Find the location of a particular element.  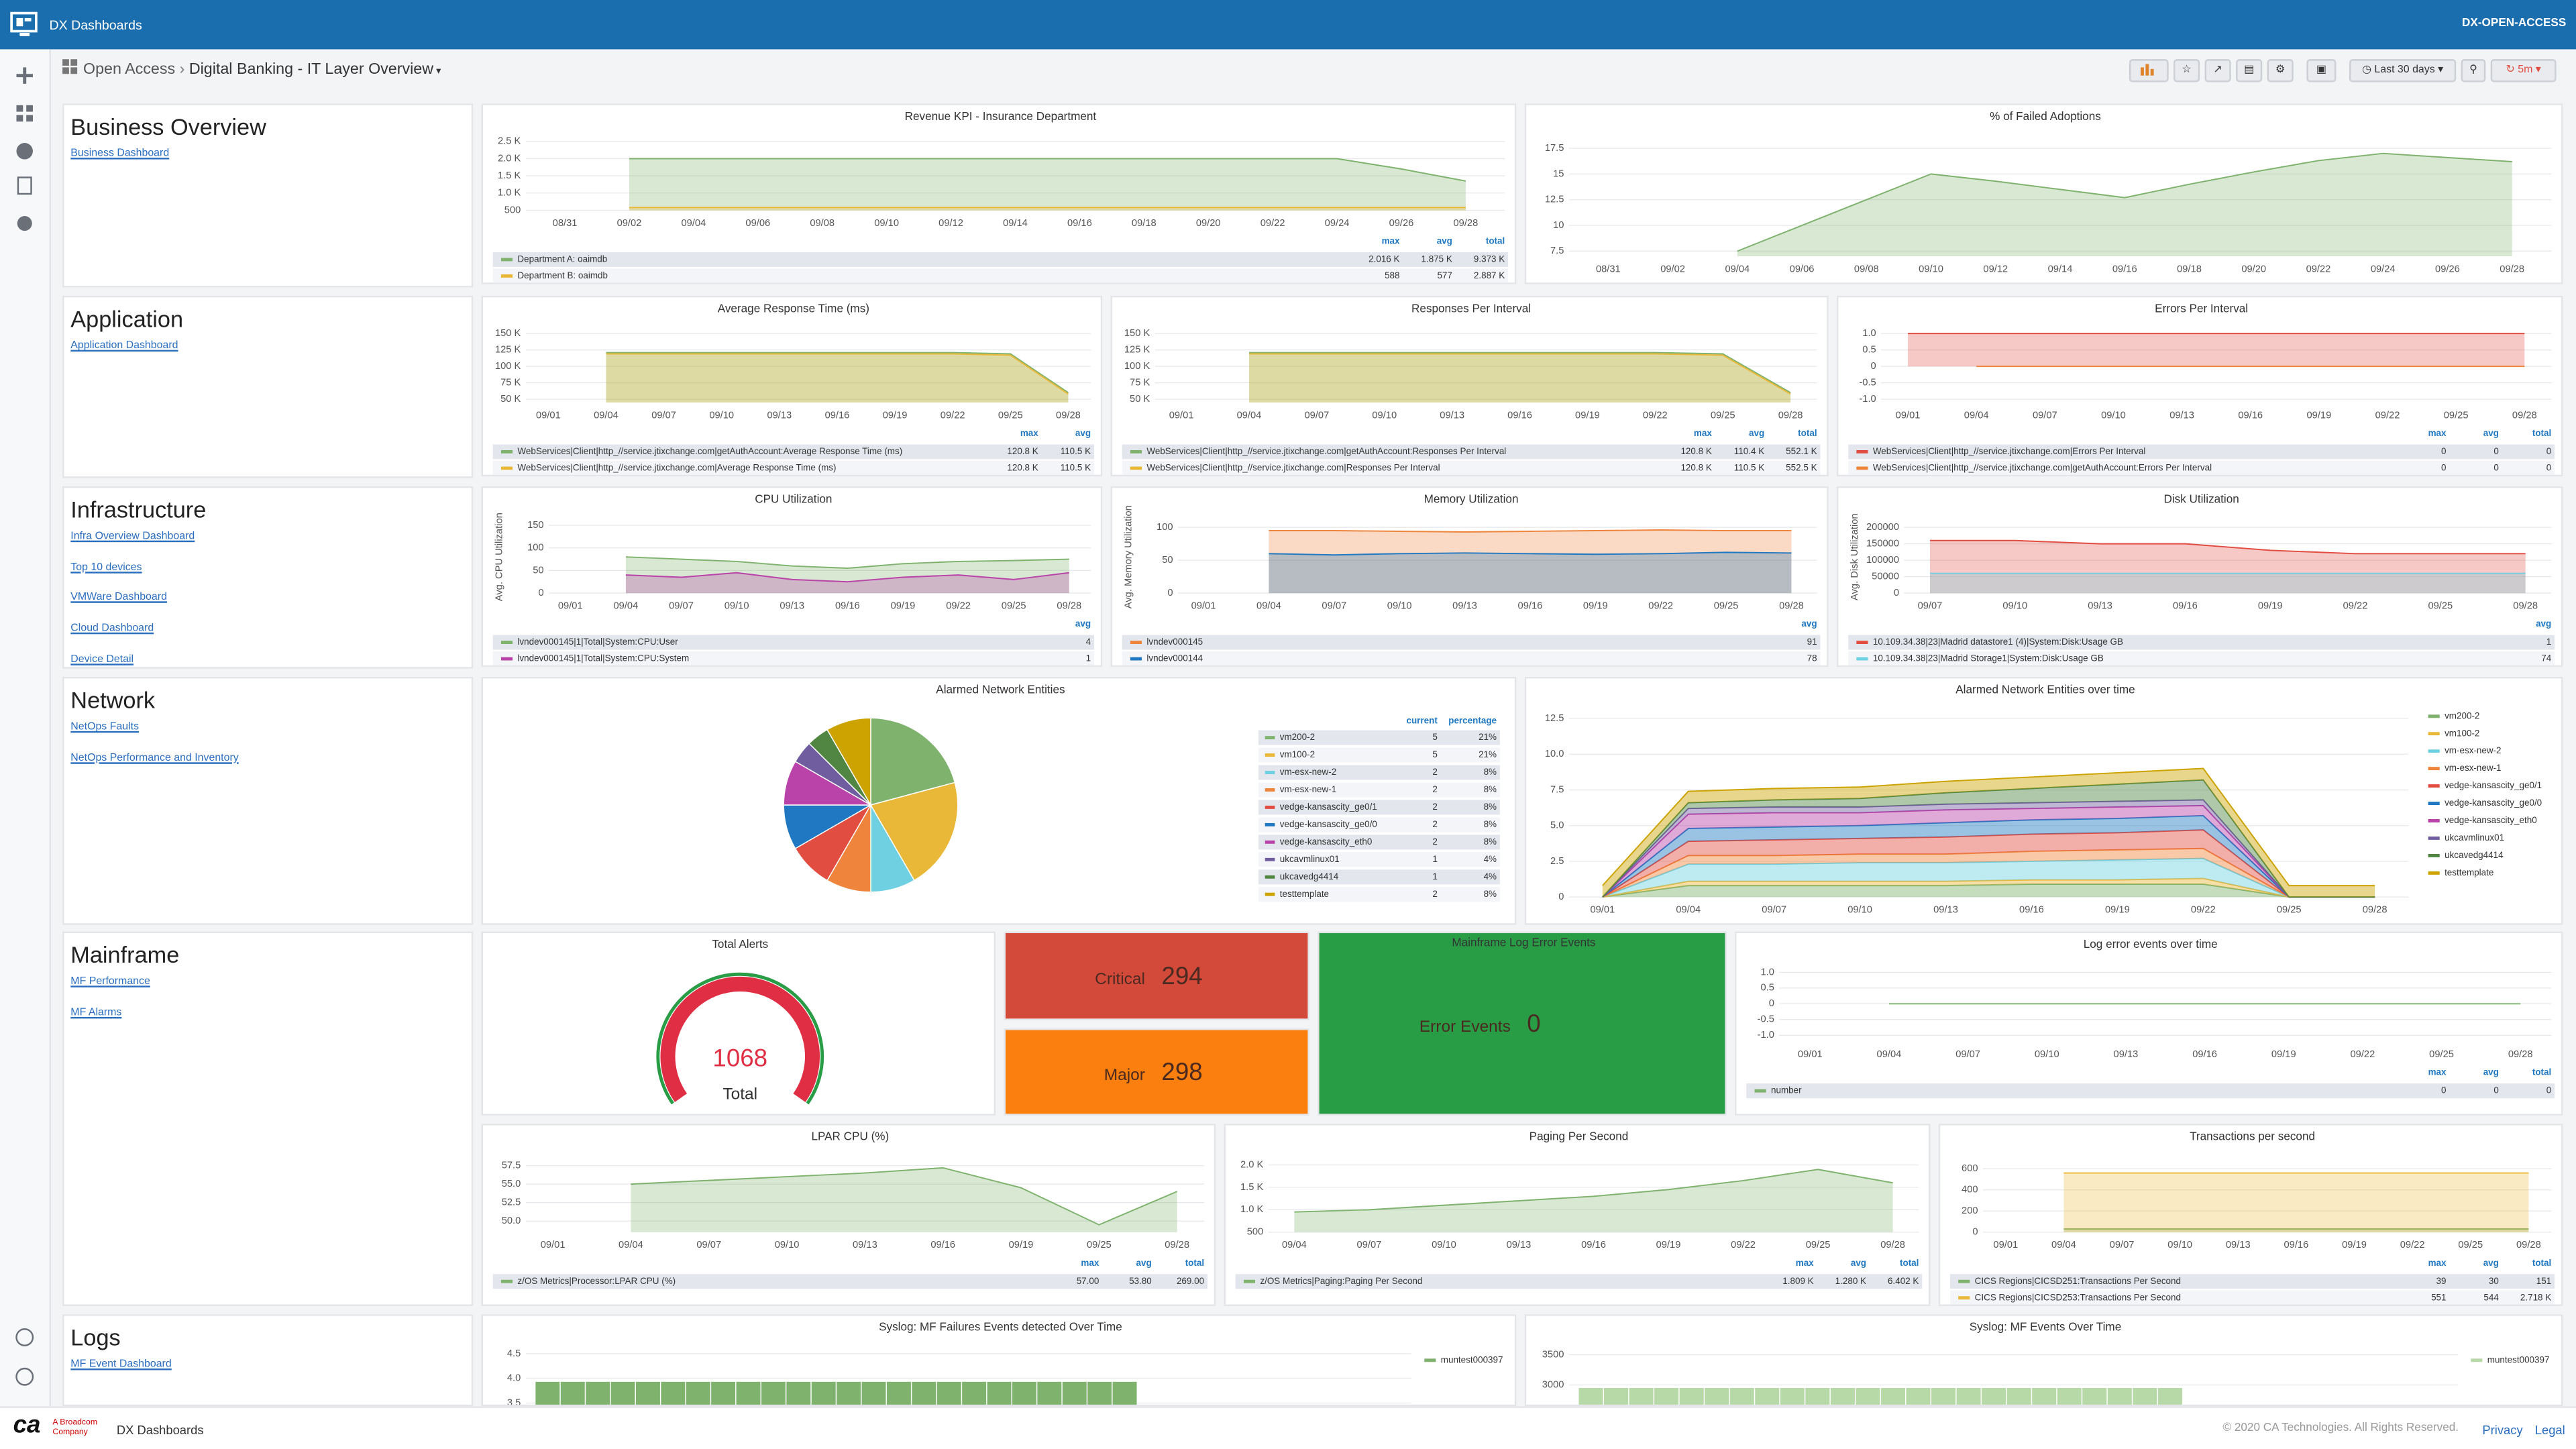

section-card: Mainframe MF Performance MF Alarms is located at coordinates (268, 1118).